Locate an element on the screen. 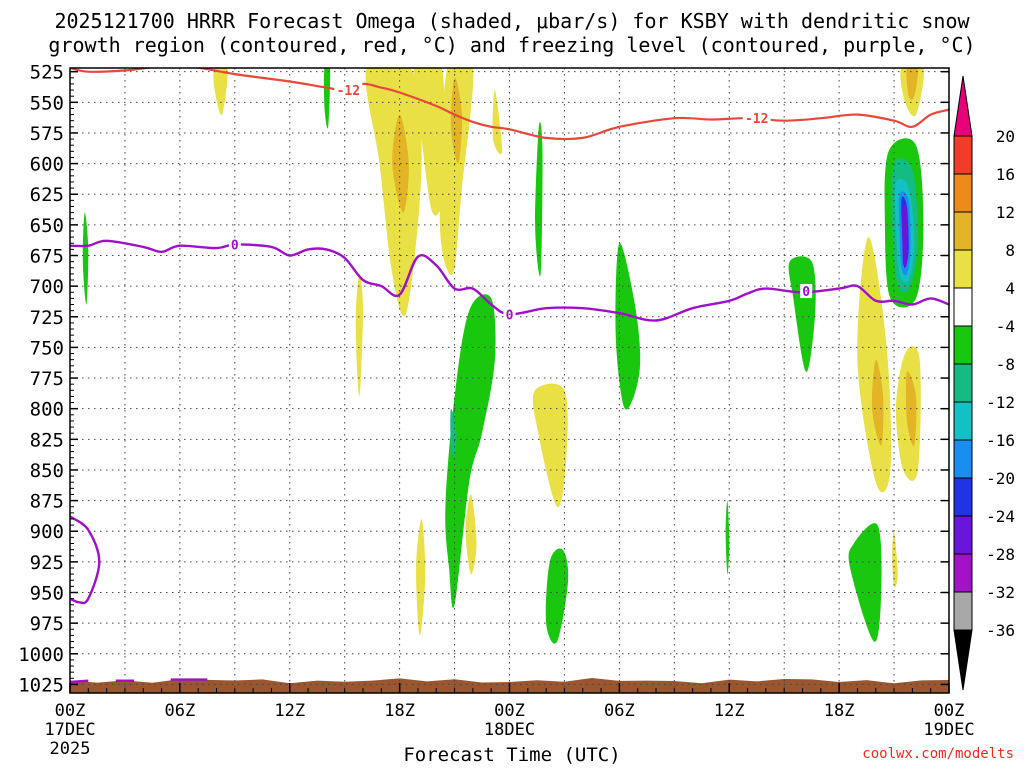  y-tick-label-950: 950 is located at coordinates (47, 594).